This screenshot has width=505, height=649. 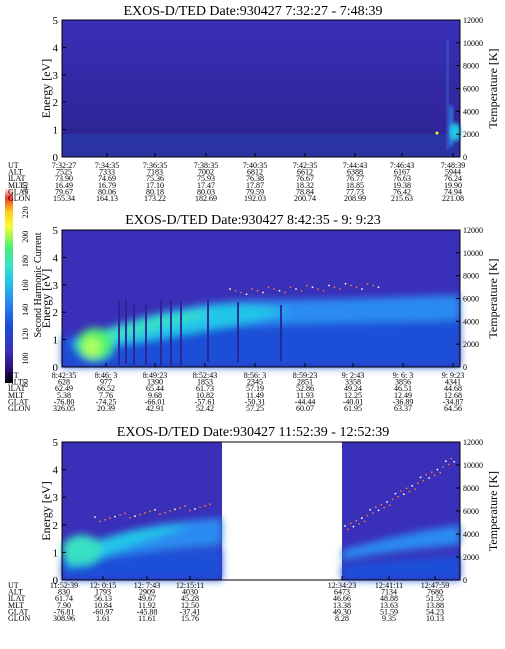 What do you see at coordinates (25, 237) in the screenshot?
I see `colorbar-tick-label: 200` at bounding box center [25, 237].